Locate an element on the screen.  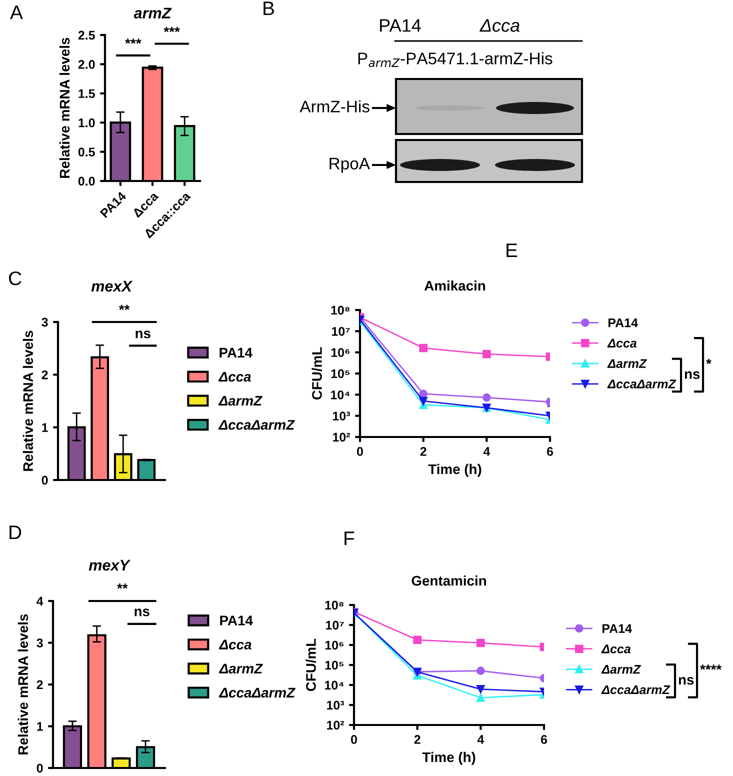
text: B is located at coordinates (269, 9).